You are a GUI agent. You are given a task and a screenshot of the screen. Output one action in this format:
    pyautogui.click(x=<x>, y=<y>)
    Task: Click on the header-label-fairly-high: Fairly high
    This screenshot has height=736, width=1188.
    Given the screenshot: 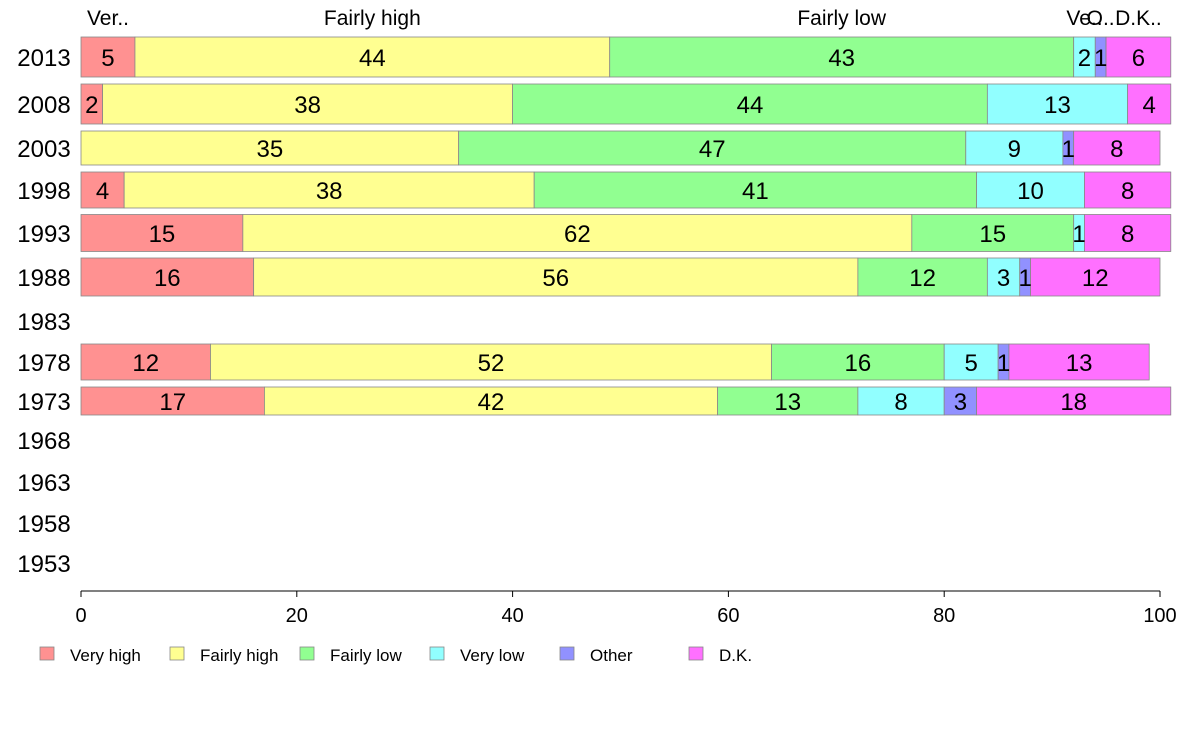 What is the action you would take?
    pyautogui.click(x=372, y=18)
    